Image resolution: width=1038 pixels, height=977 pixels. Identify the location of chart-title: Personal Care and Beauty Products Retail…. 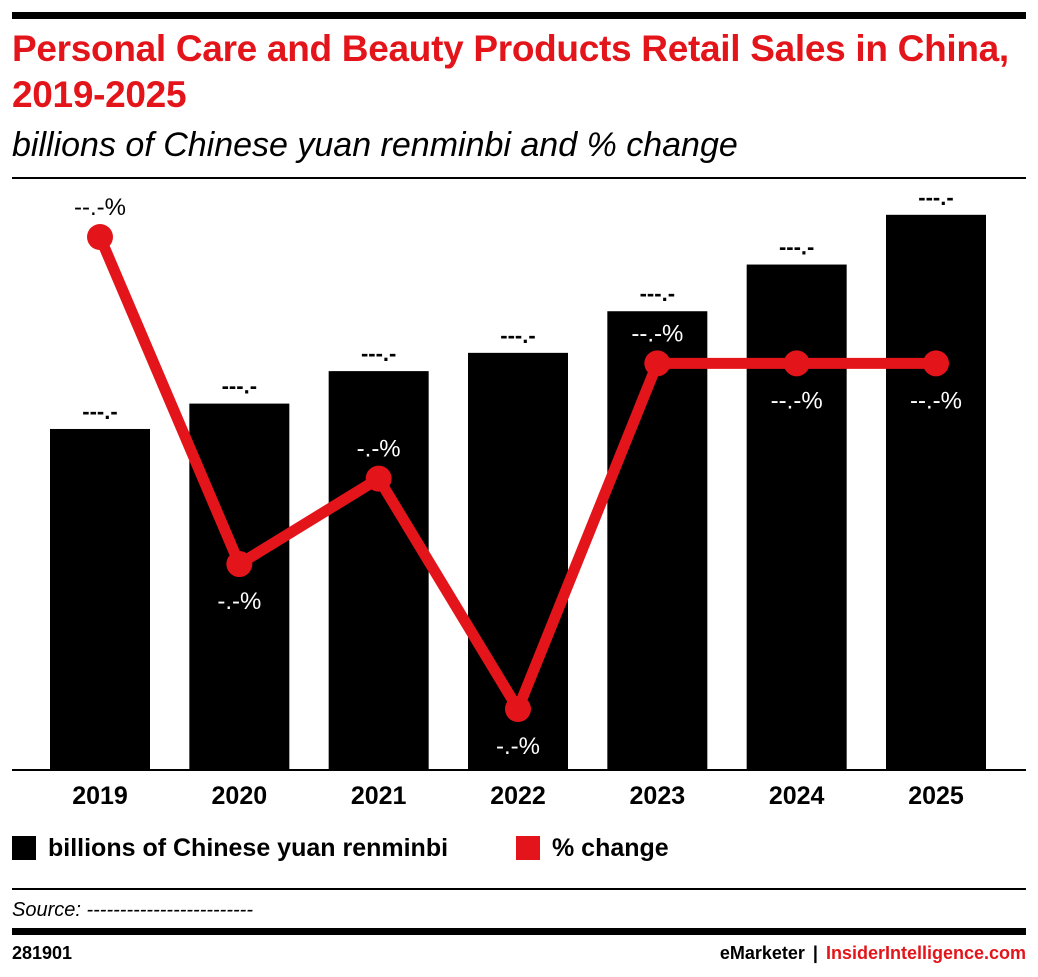
(510, 71).